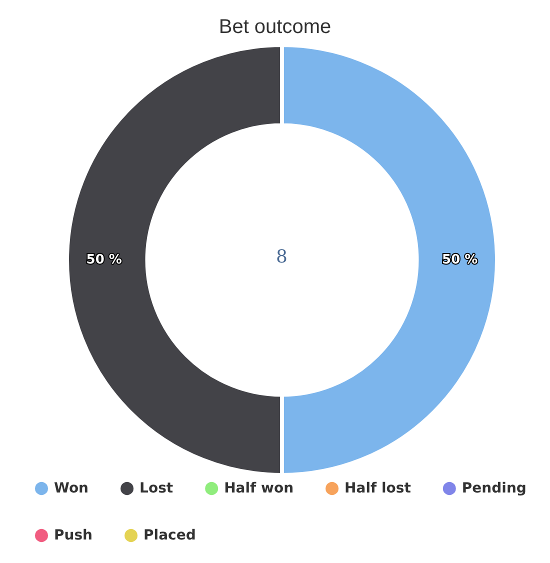  I want to click on legend-label: Half lost, so click(378, 488).